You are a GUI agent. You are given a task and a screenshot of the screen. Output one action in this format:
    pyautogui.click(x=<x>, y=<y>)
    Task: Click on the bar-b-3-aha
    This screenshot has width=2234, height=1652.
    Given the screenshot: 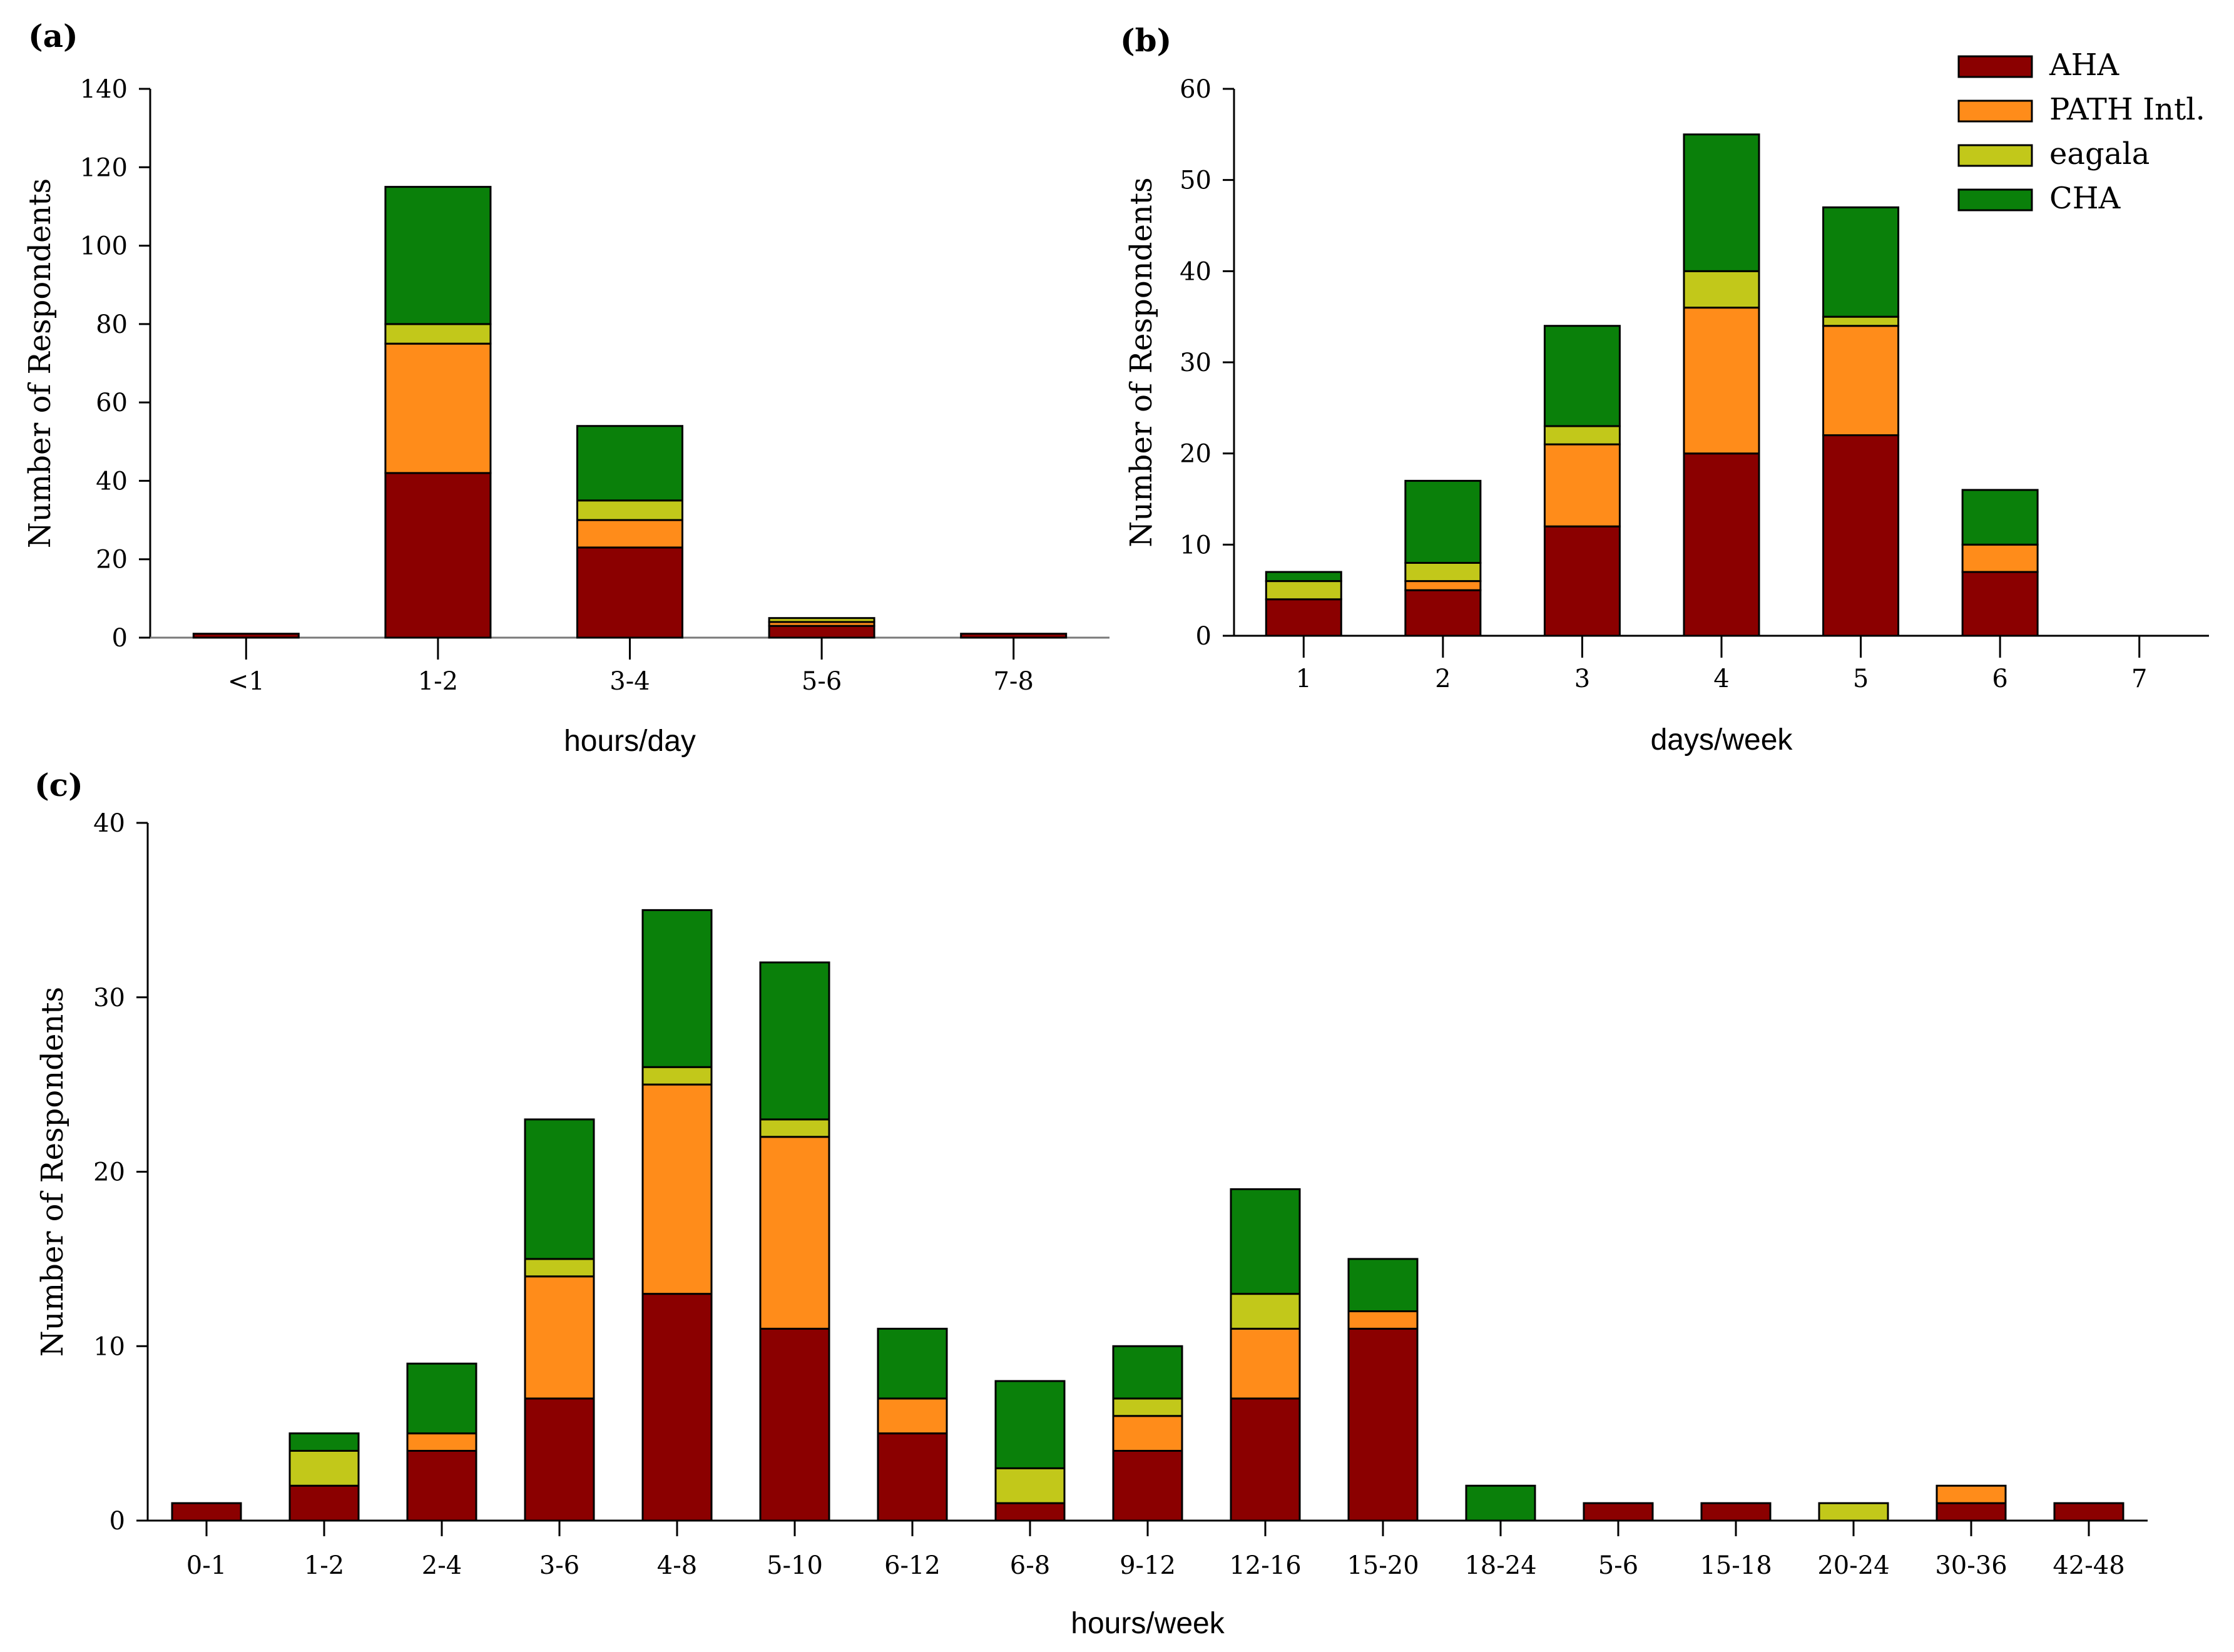 What is the action you would take?
    pyautogui.click(x=1582, y=581)
    